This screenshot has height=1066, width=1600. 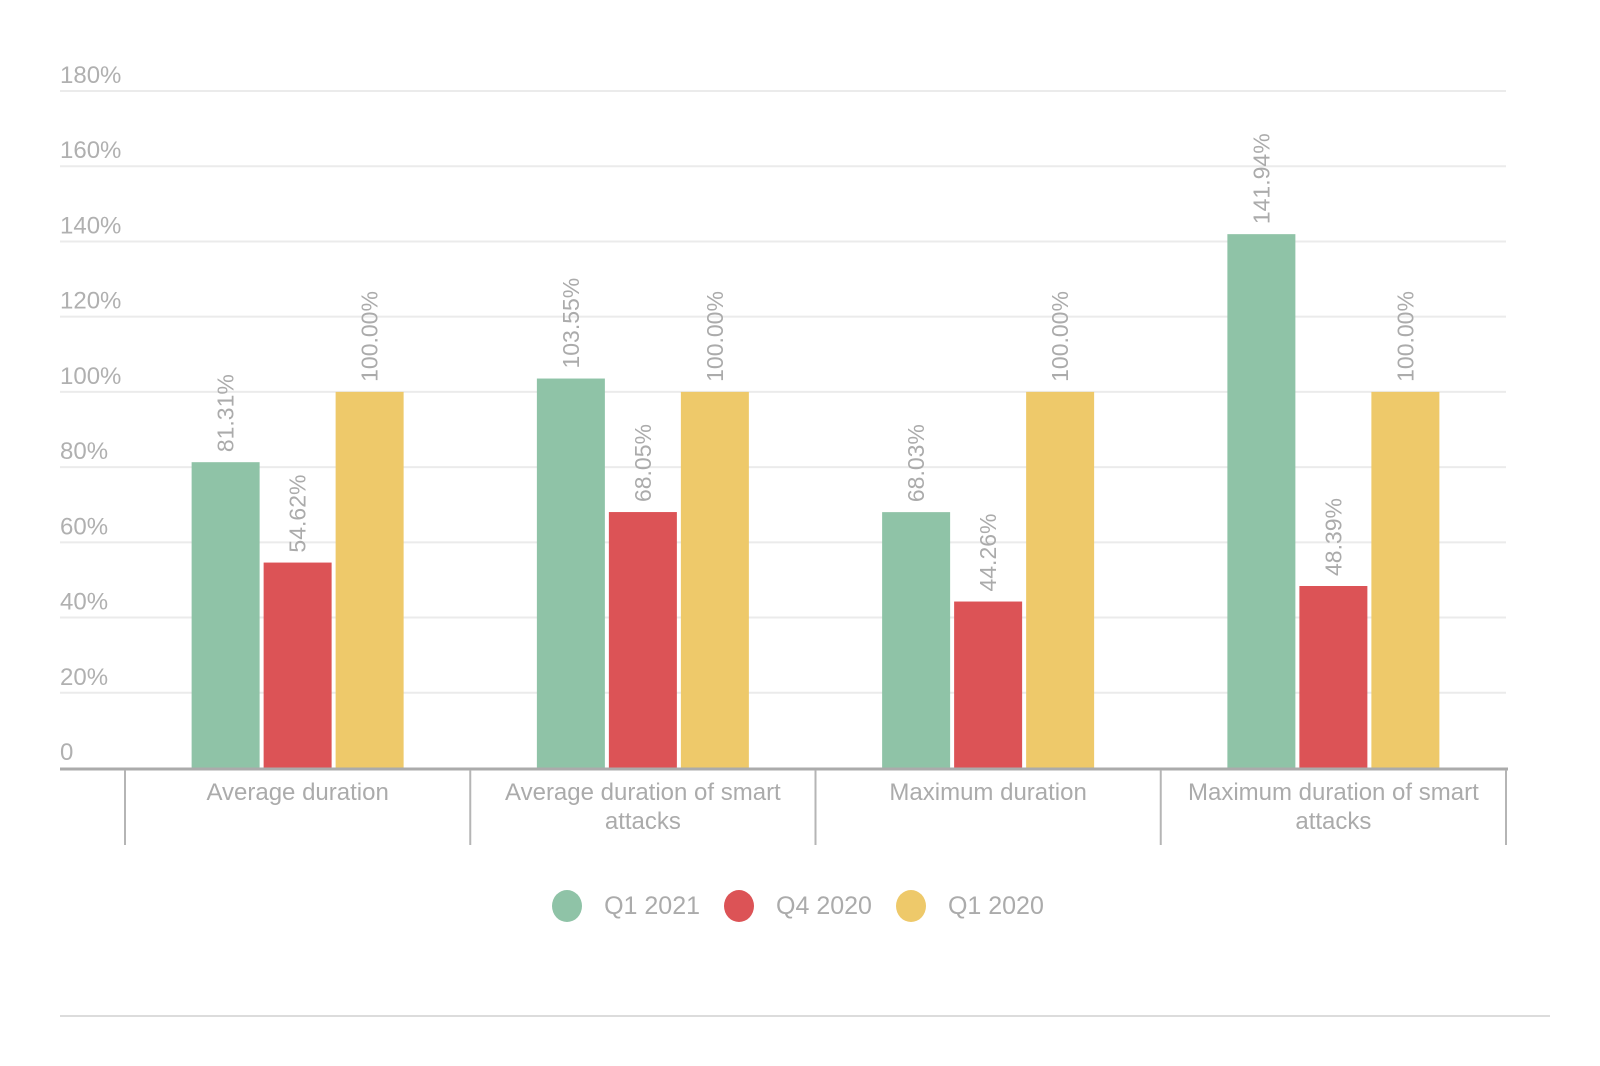 I want to click on y-tick-label: 100%, so click(x=90, y=376).